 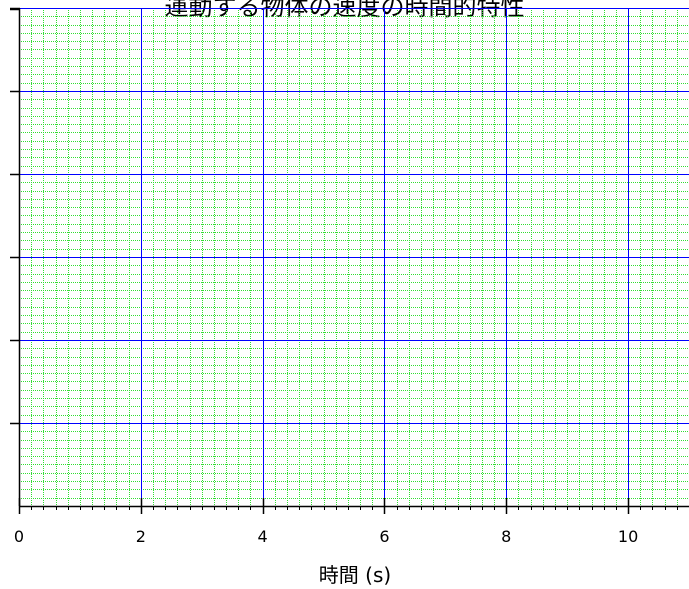 I want to click on x-tick-label: 0, so click(x=19, y=536).